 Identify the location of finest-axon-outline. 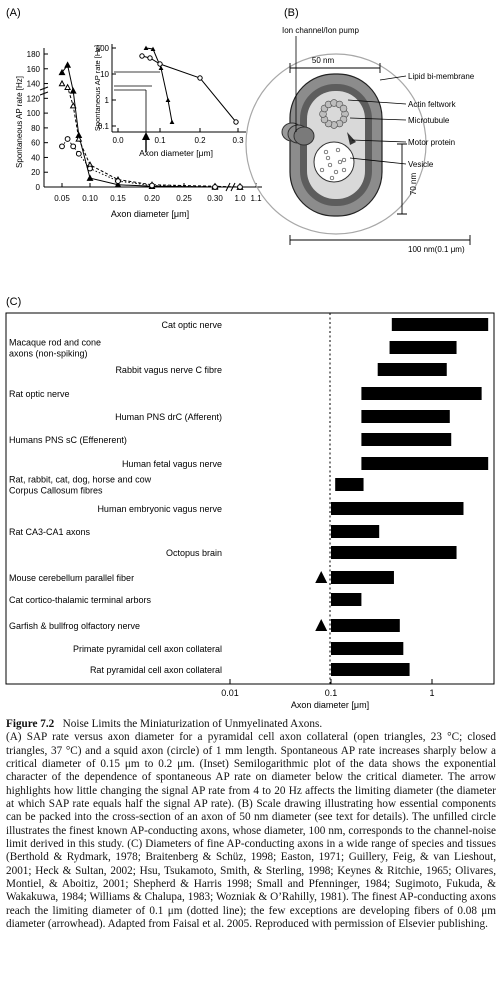
(336, 144).